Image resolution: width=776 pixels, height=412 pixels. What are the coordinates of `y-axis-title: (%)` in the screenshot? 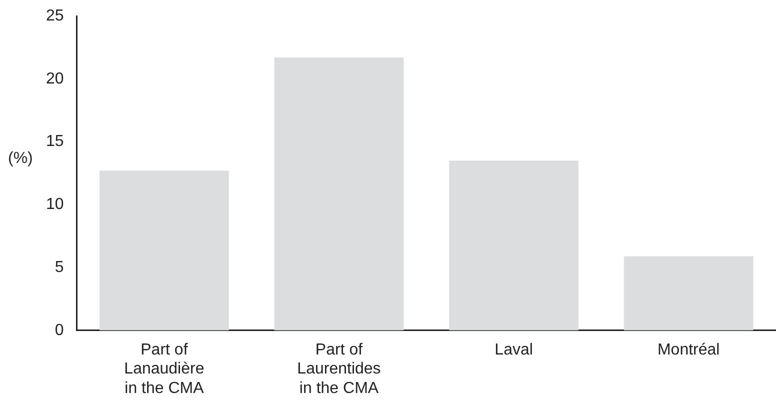 It's located at (20, 159).